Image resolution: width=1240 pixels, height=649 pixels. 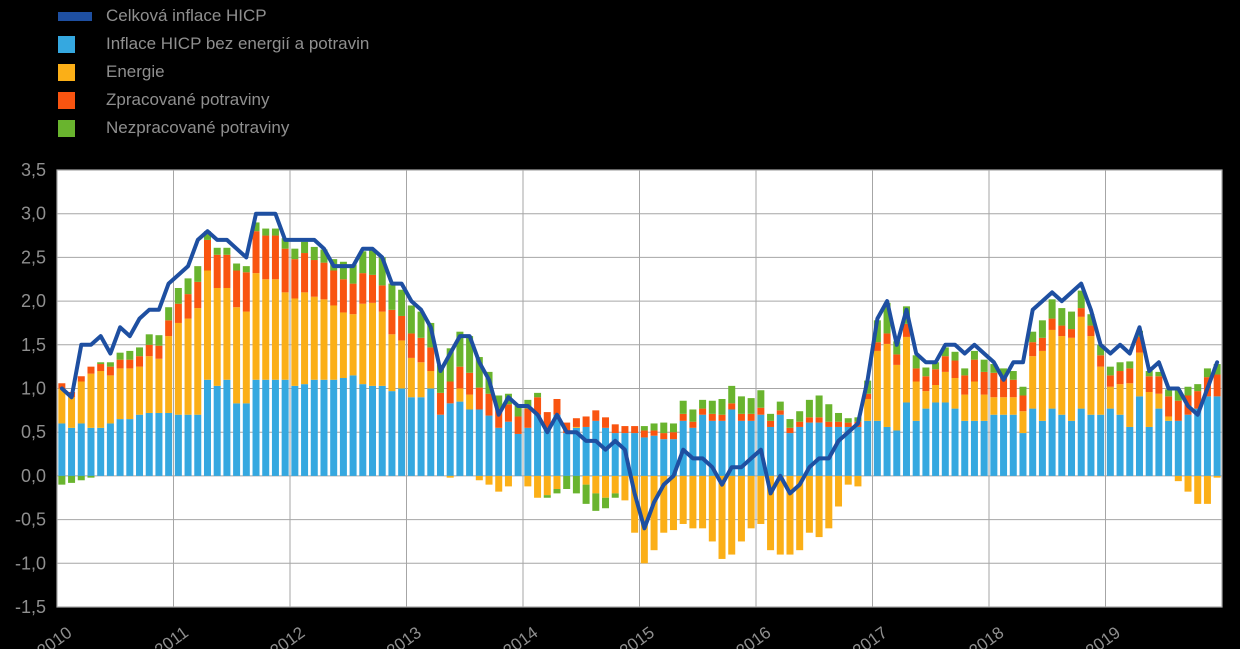 I want to click on y-tick-label: 2,5, so click(x=33, y=257).